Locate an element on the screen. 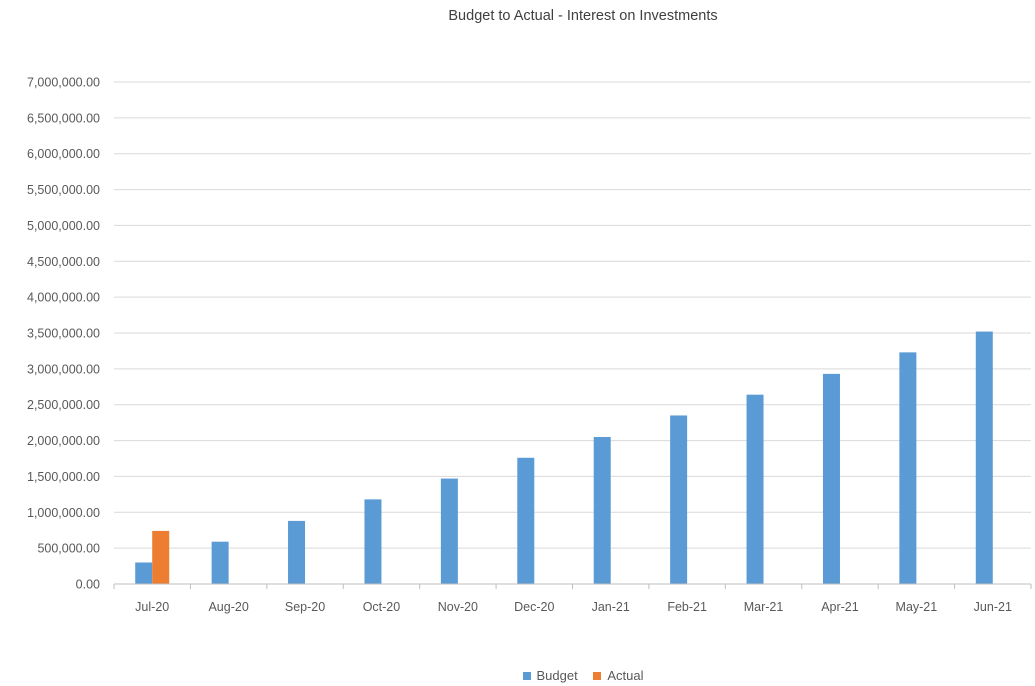  y-tick-label: 3,000,000.00 is located at coordinates (63, 369).